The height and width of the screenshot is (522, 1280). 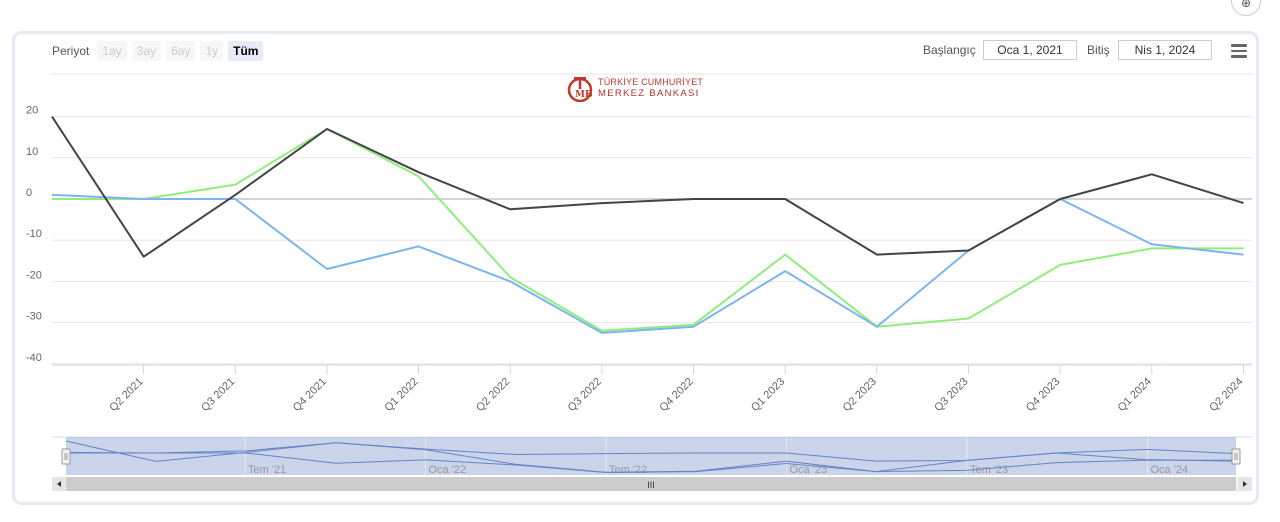 What do you see at coordinates (146, 51) in the screenshot?
I see `range-button-3ay: 3ay` at bounding box center [146, 51].